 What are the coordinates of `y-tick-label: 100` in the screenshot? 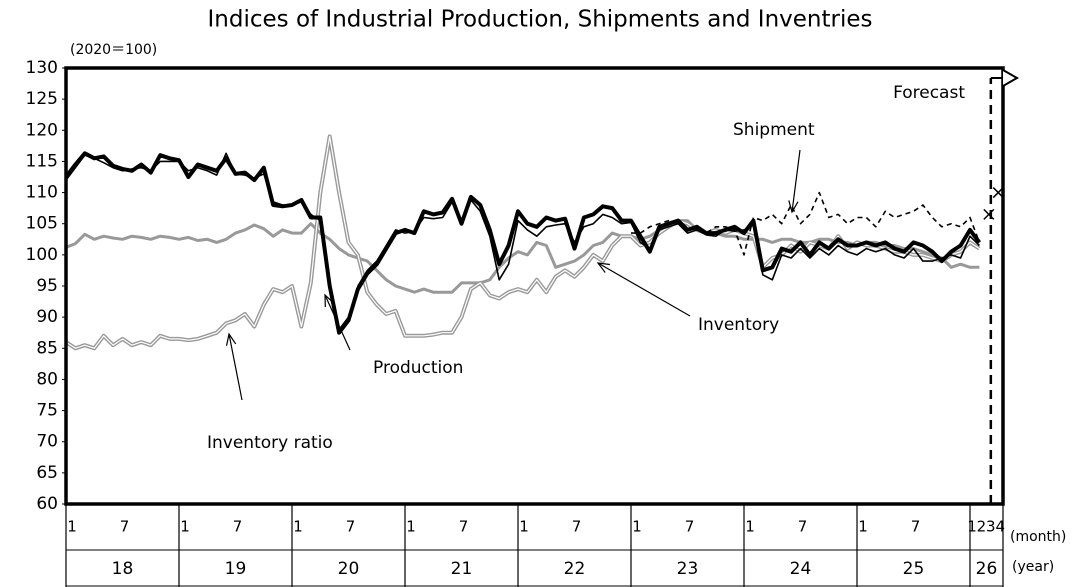 It's located at (42, 255).